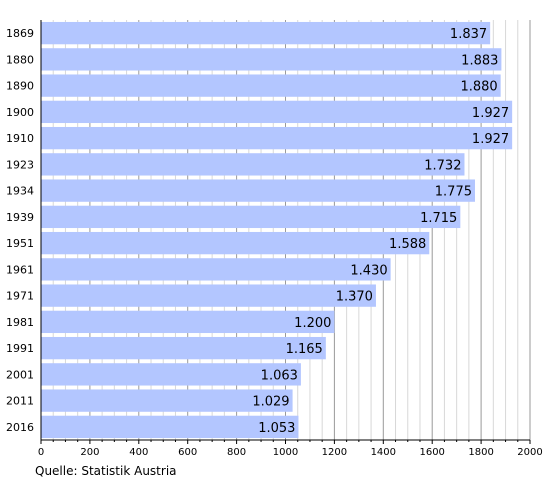 This screenshot has width=550, height=480. I want to click on x-tick-label-1200: 1200, so click(334, 452).